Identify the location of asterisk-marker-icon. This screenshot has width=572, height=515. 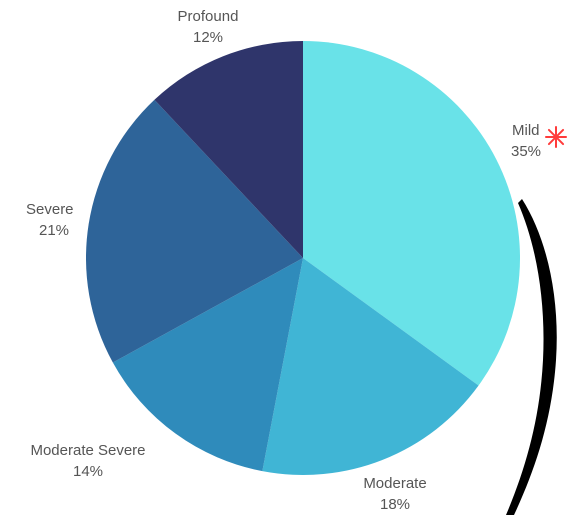
(556, 137).